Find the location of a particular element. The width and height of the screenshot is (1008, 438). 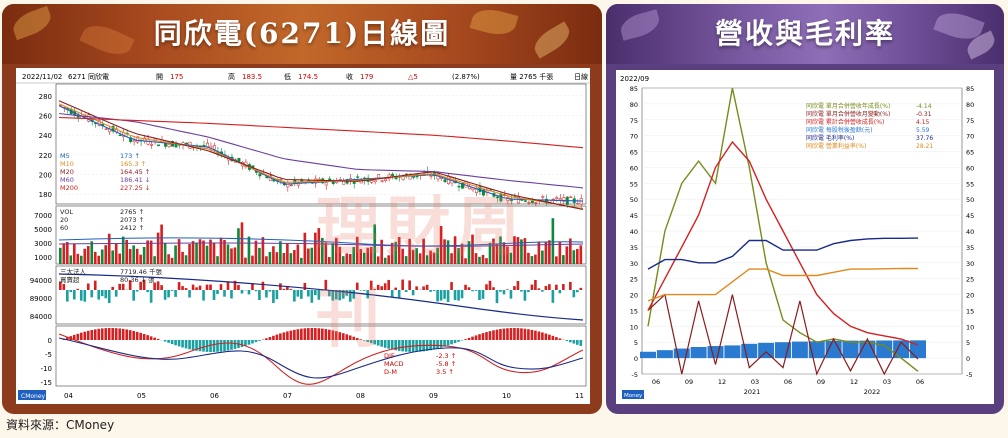

vol-legend-label: 60 is located at coordinates (64, 228).